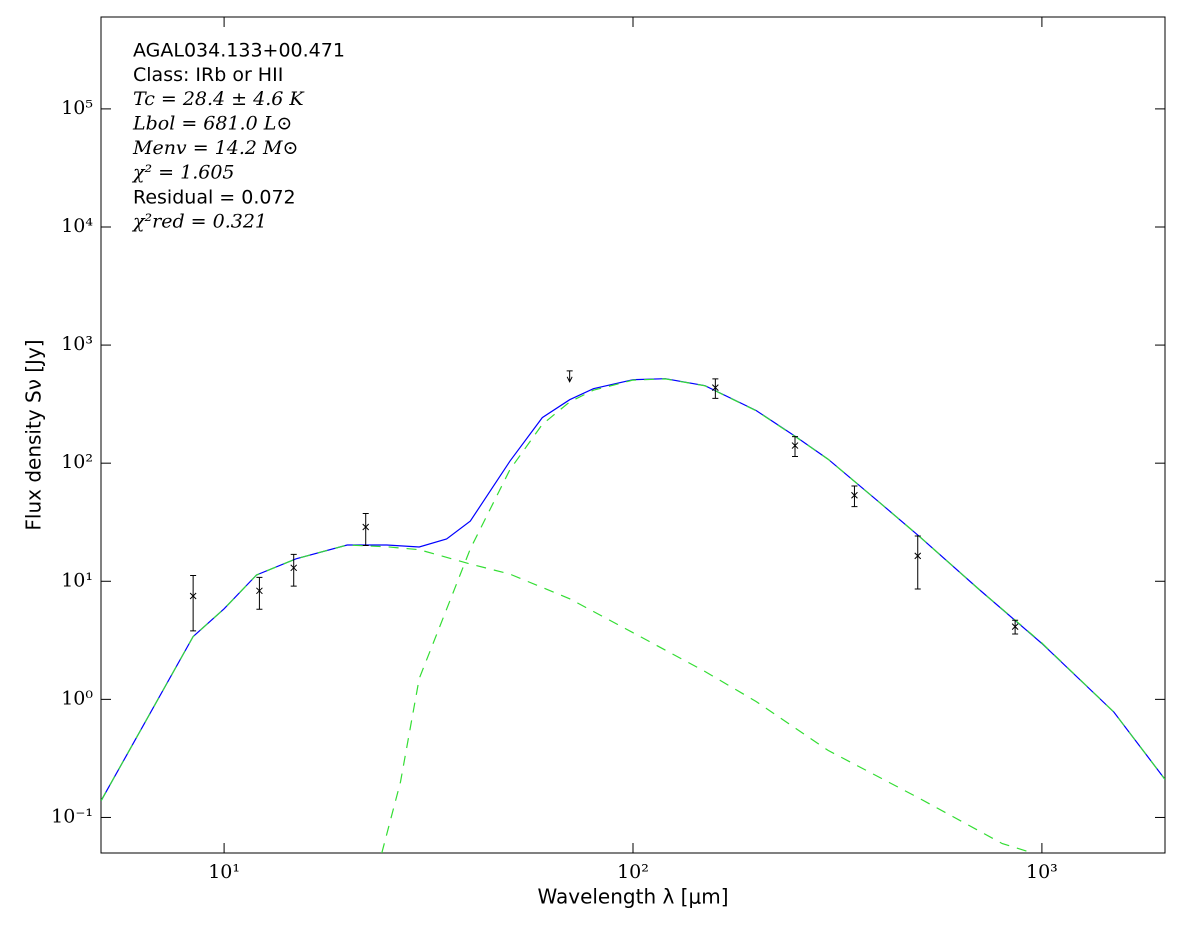  What do you see at coordinates (633, 872) in the screenshot?
I see `x-tick-label: 10²` at bounding box center [633, 872].